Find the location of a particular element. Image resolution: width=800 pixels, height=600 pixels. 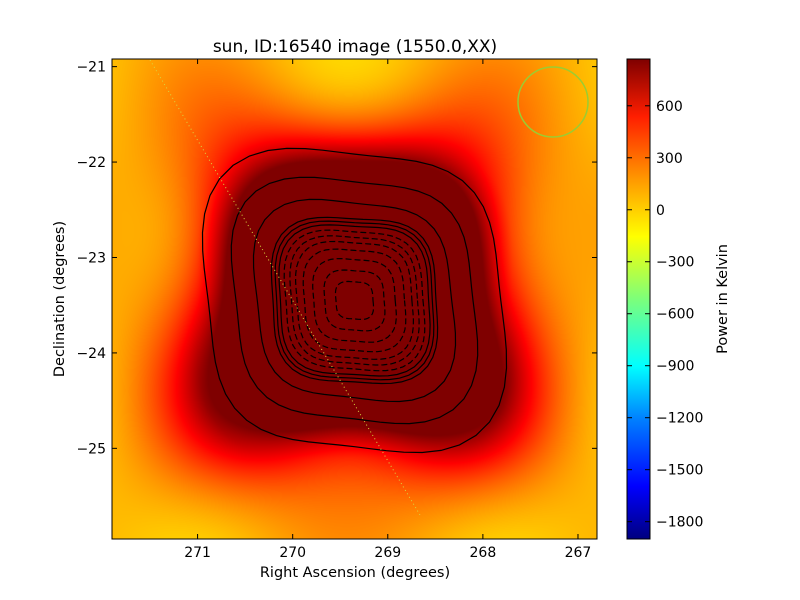

y-tick-label: −22 is located at coordinates (91, 163).